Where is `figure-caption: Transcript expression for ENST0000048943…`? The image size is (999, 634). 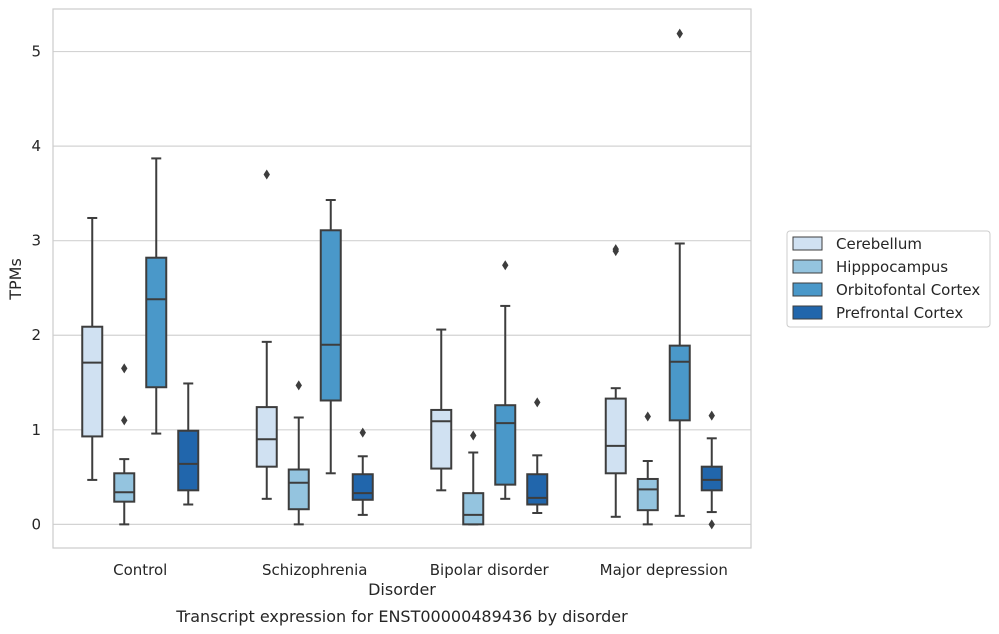 figure-caption: Transcript expression for ENST0000048943… is located at coordinates (401, 616).